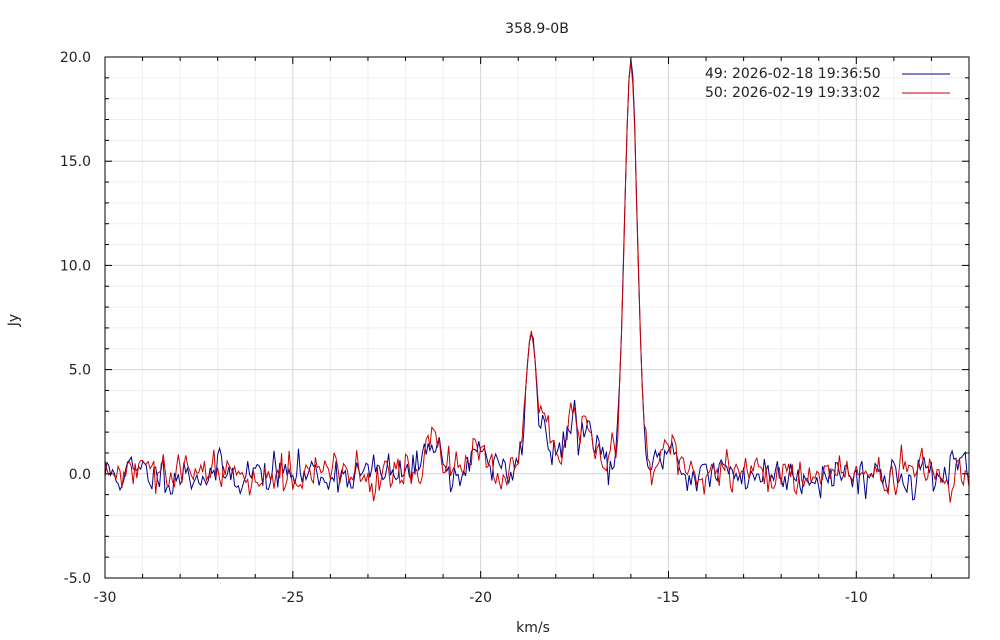  Describe the element at coordinates (14, 320) in the screenshot. I see `y-axis-title: Jy` at that location.